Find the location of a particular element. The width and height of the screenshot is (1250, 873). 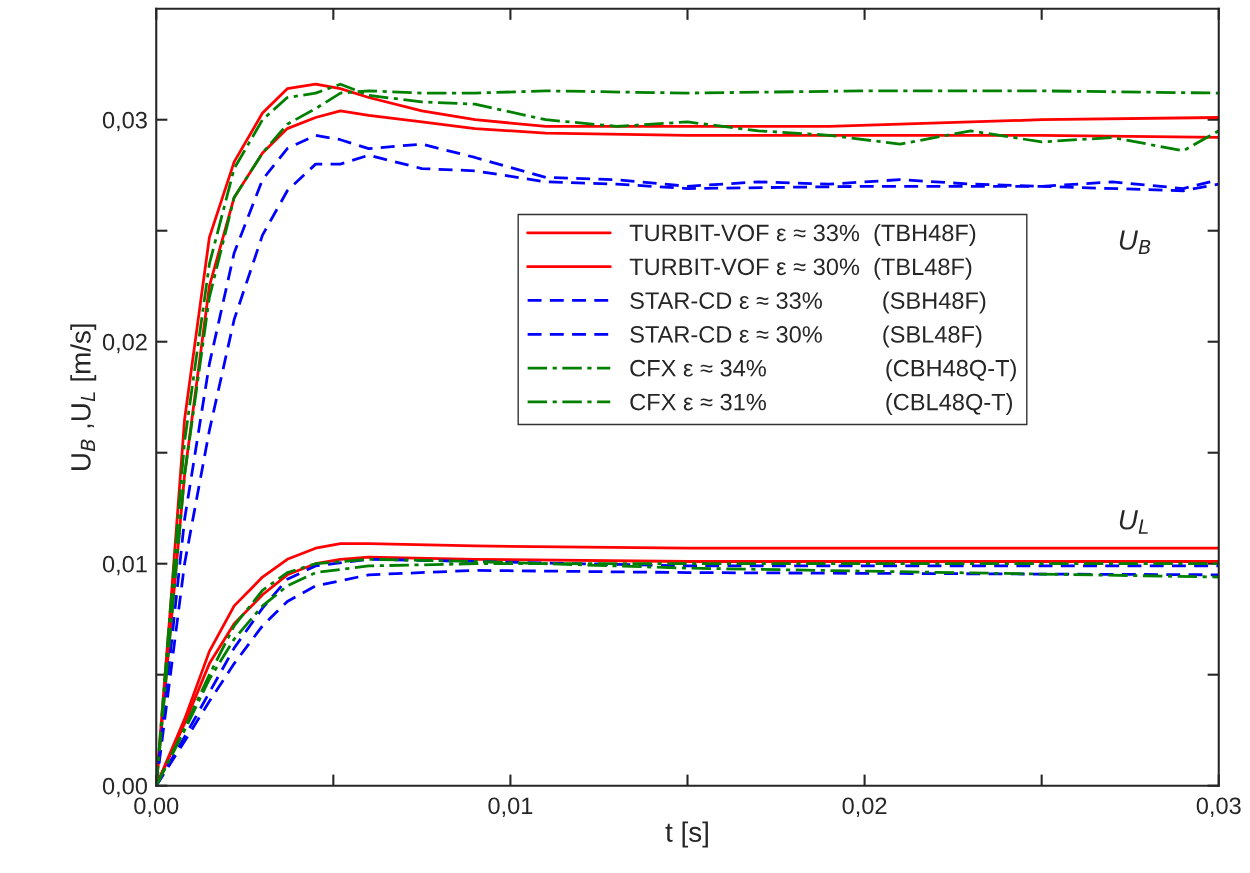

x-axis-title: t [s] is located at coordinates (686, 834).